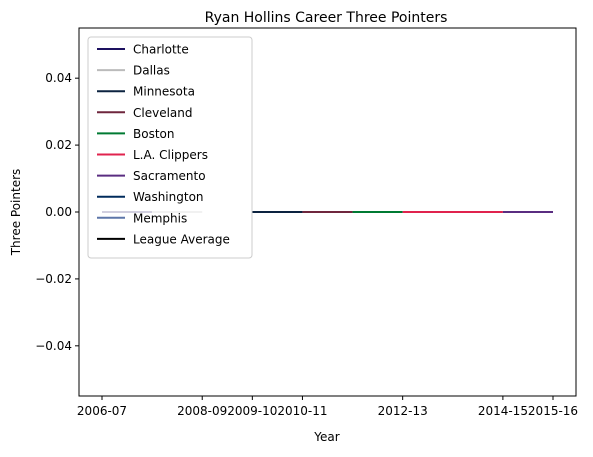 The width and height of the screenshot is (593, 457). Describe the element at coordinates (164, 92) in the screenshot. I see `legend-label: Minnesota` at that location.